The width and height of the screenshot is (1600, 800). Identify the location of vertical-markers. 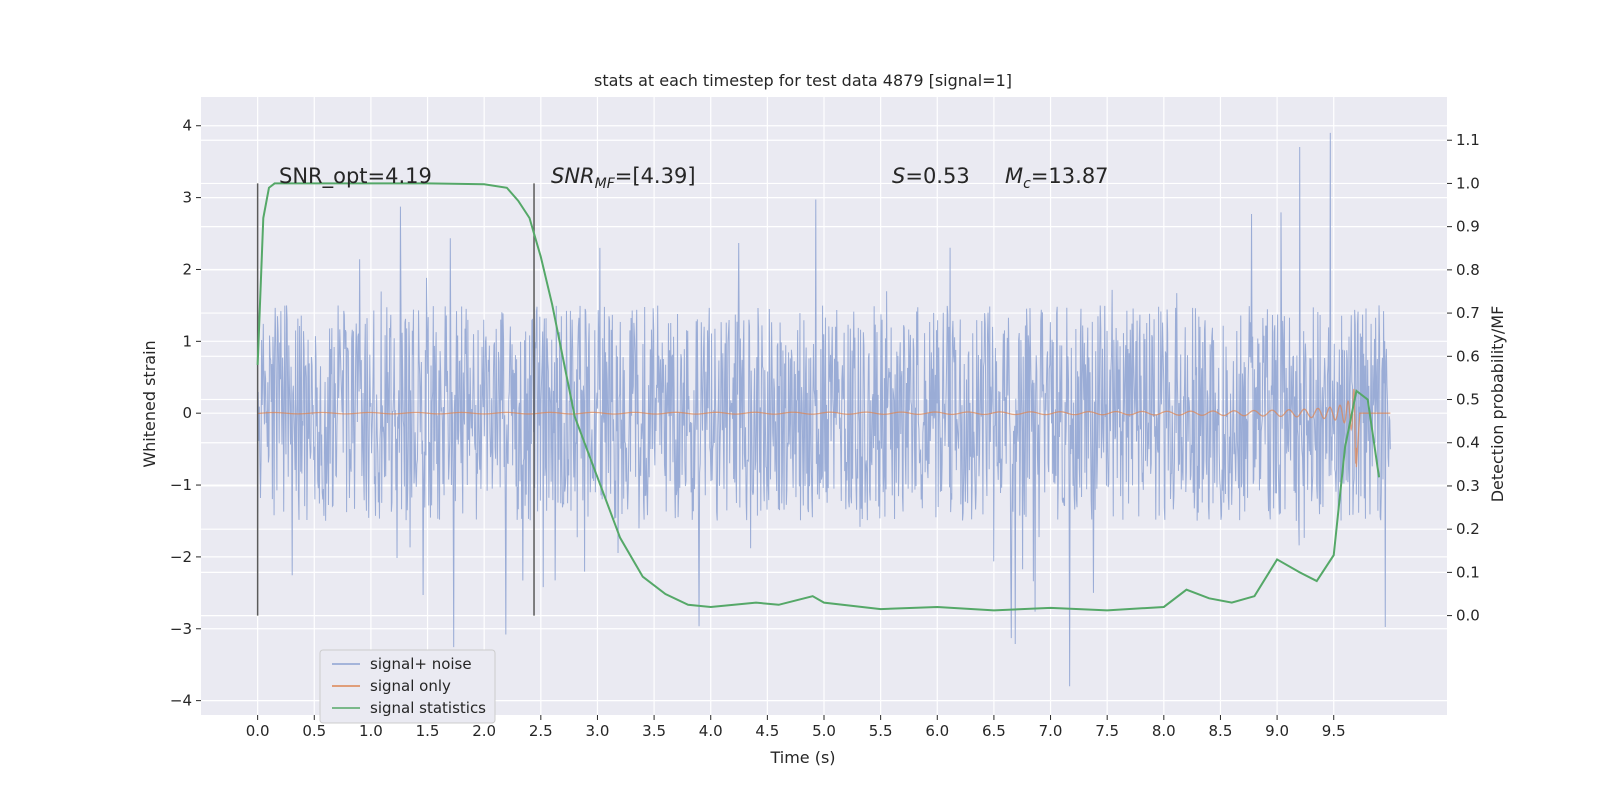
(395, 399).